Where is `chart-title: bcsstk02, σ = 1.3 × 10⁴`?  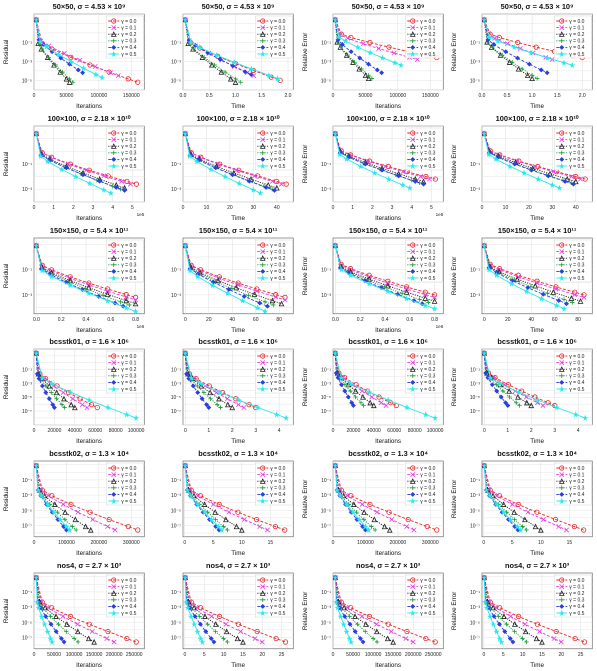 chart-title: bcsstk02, σ = 1.3 × 10⁴ is located at coordinates (537, 453).